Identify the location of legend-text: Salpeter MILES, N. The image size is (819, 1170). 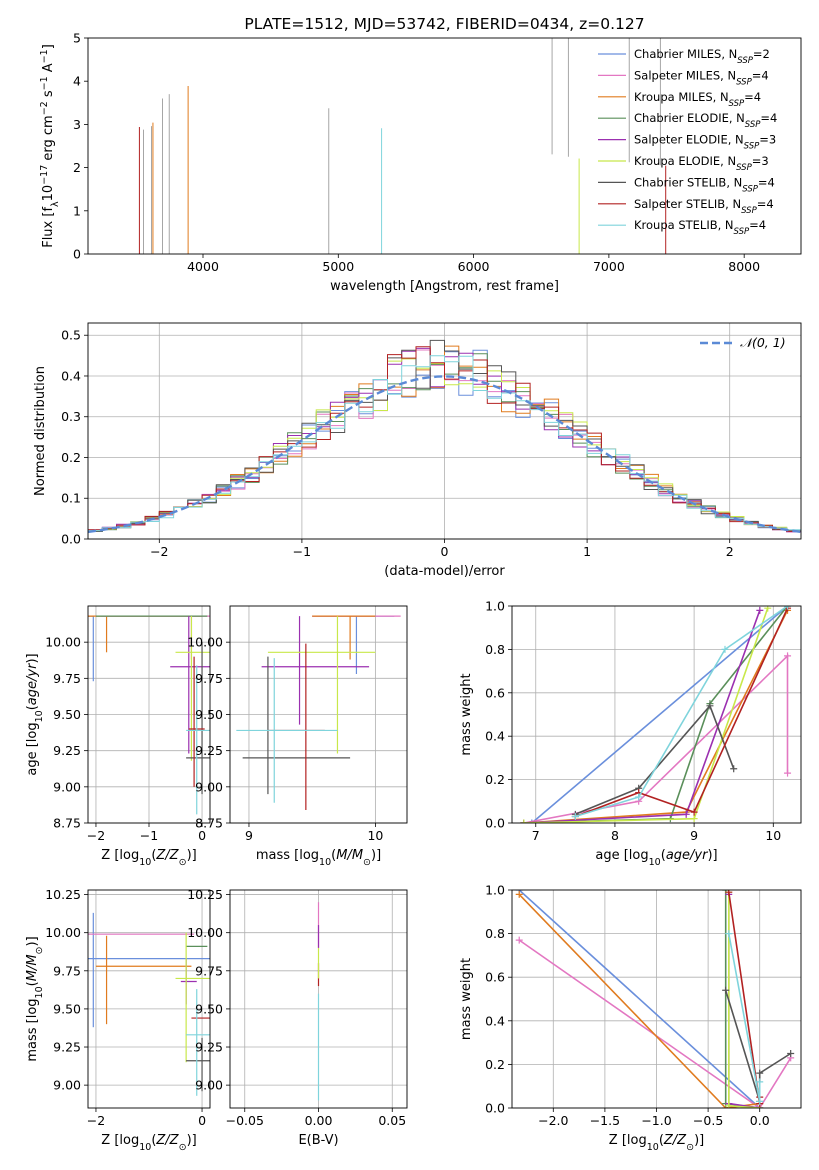
(685, 75).